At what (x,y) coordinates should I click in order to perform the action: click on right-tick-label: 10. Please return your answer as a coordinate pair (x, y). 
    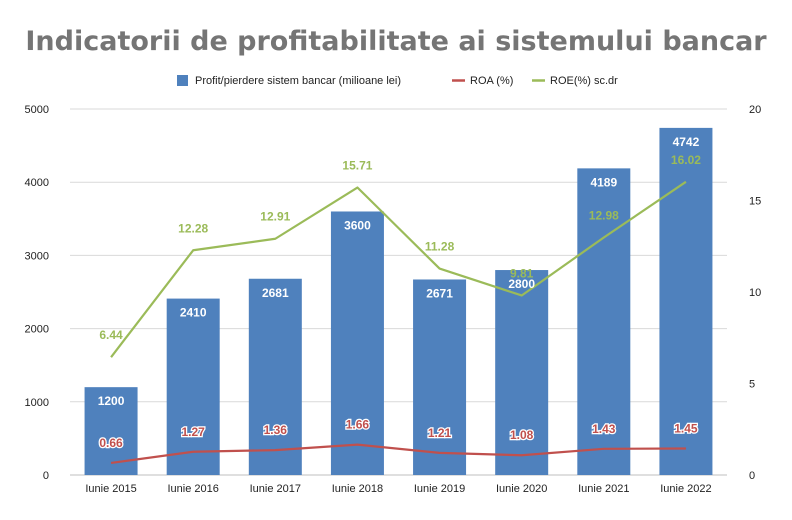
    Looking at the image, I should click on (755, 293).